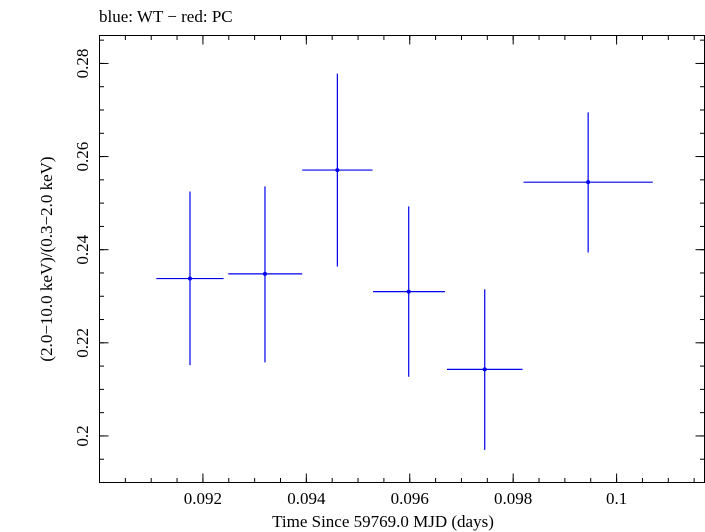 The height and width of the screenshot is (532, 705). What do you see at coordinates (166, 16) in the screenshot?
I see `chart-title: blue: WT − red: PC` at bounding box center [166, 16].